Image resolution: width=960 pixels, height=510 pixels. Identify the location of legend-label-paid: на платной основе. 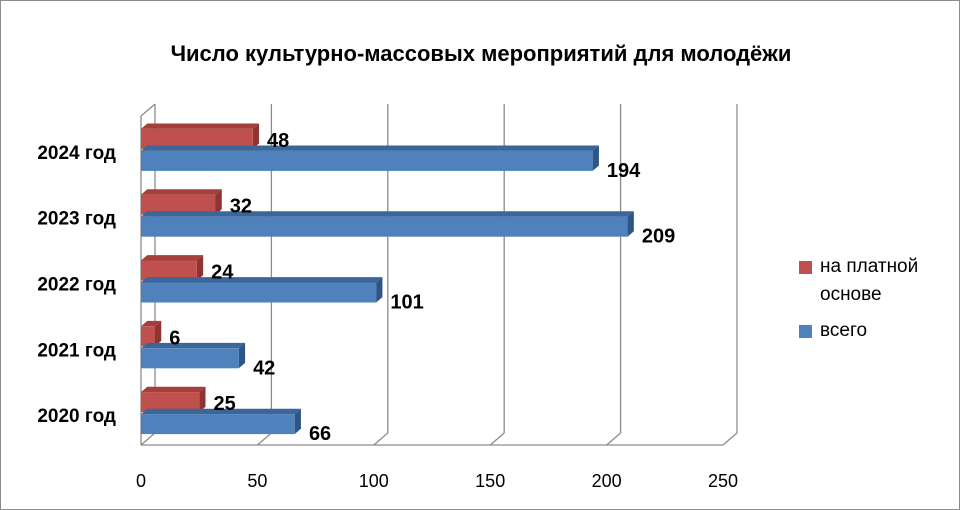
(869, 280).